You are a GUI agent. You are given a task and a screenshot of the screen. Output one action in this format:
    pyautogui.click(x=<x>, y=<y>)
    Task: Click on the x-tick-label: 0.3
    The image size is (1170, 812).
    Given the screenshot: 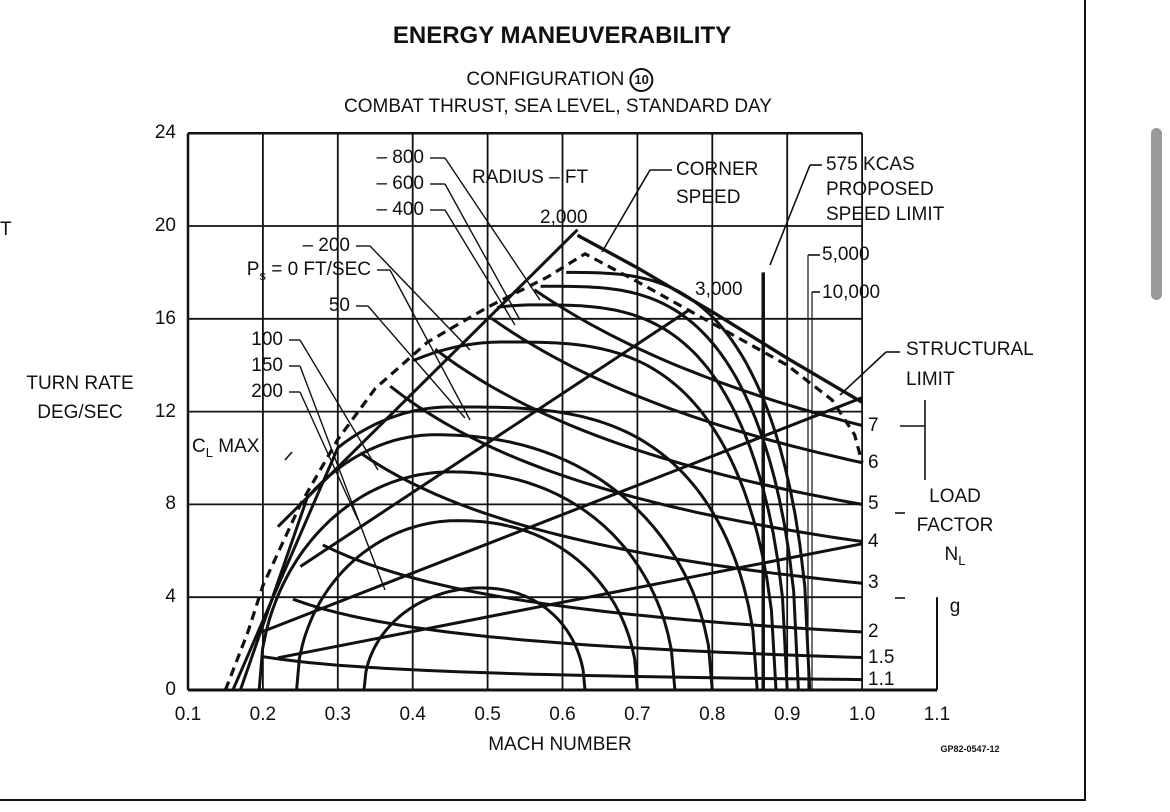 What is the action you would take?
    pyautogui.click(x=338, y=714)
    